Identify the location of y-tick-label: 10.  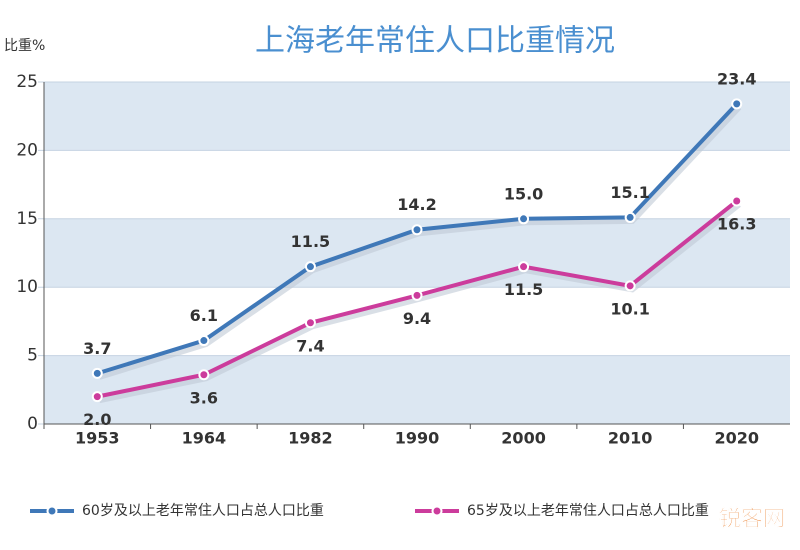
(27, 287).